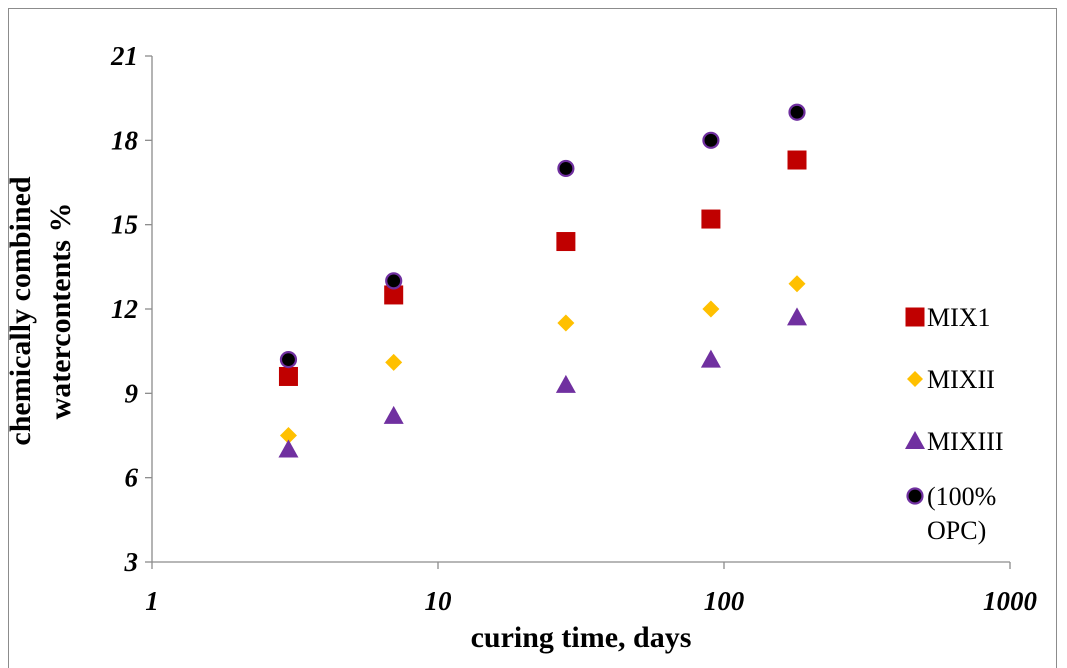  Describe the element at coordinates (961, 496) in the screenshot. I see `legend-label-100-opc: (100%` at that location.